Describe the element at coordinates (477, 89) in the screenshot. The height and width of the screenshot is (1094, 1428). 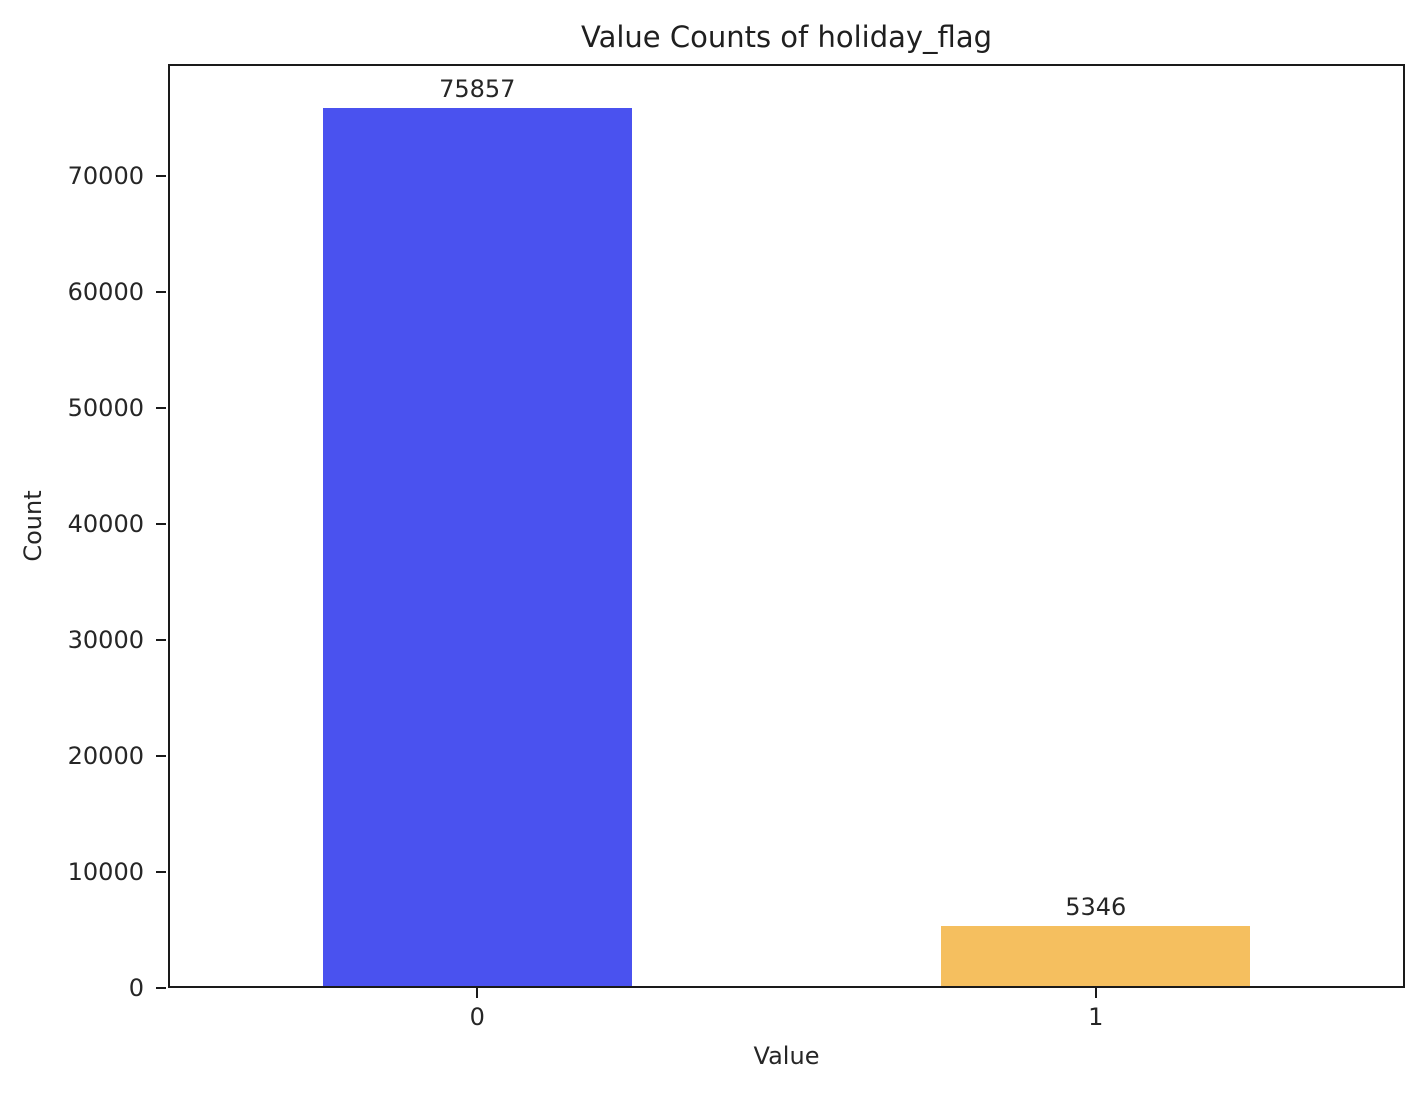
I see `bar-value-label: 75857` at that location.